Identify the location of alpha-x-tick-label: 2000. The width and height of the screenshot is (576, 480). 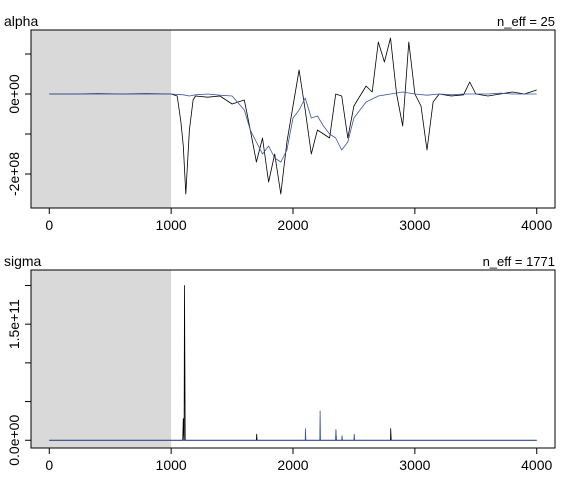
(292, 225).